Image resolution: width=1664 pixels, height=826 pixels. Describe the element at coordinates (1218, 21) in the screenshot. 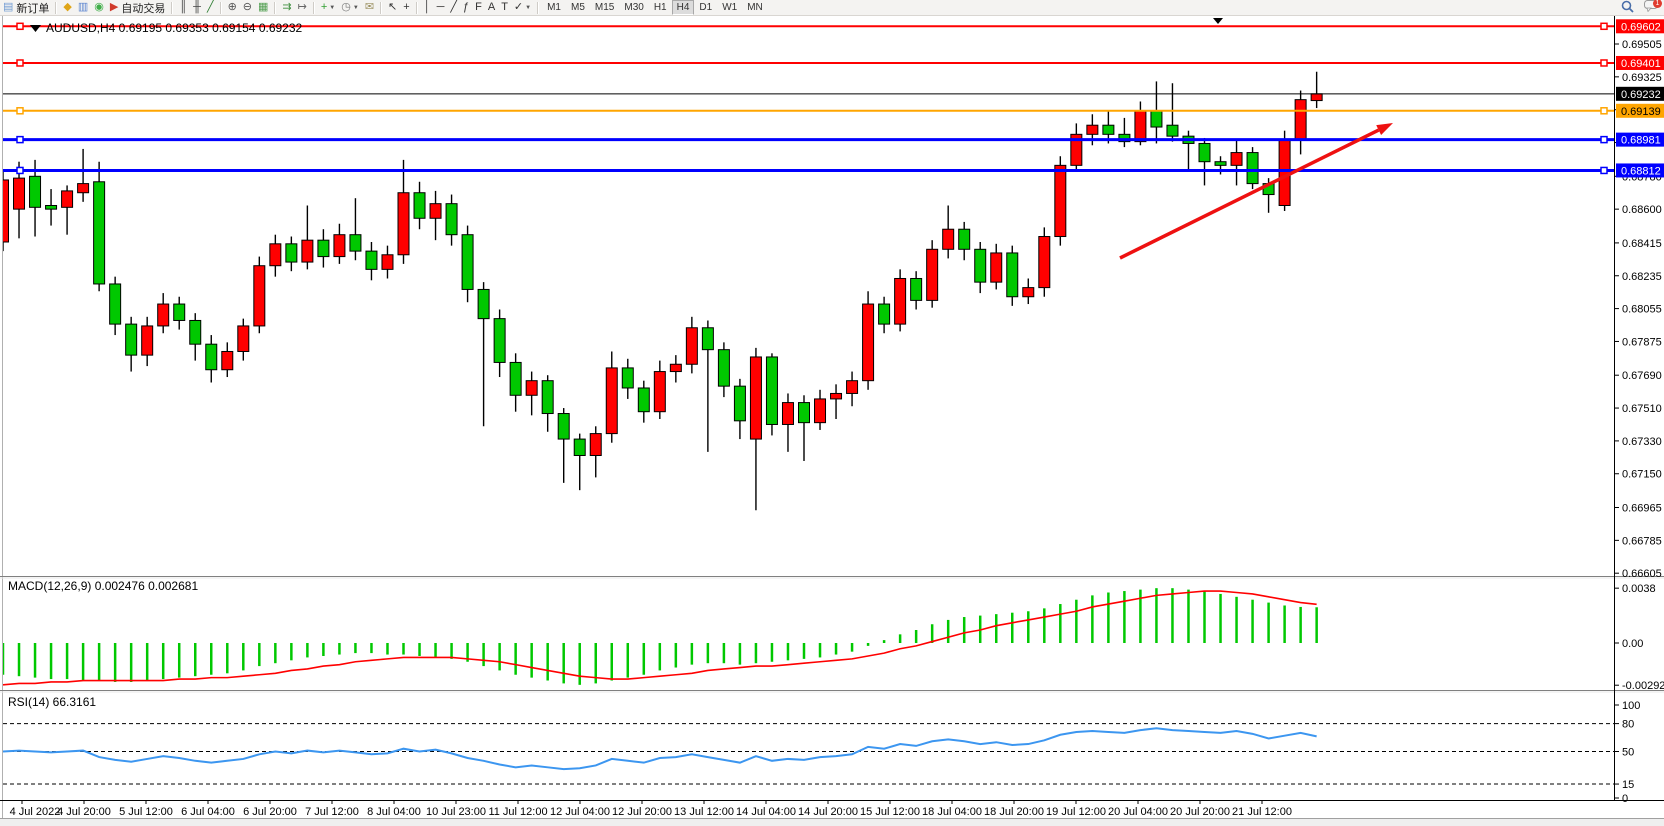

I see `chart-shift-marker` at that location.